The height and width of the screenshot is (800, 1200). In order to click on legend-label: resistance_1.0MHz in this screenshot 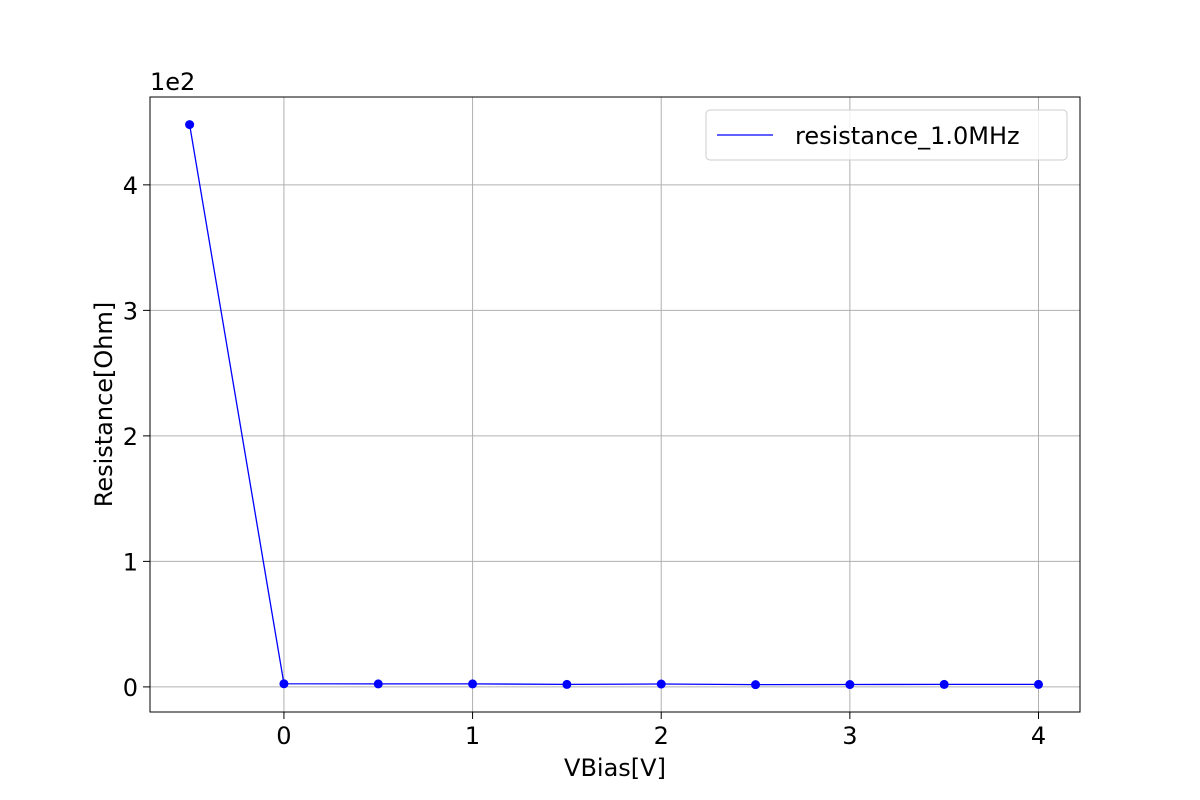, I will do `click(907, 136)`.